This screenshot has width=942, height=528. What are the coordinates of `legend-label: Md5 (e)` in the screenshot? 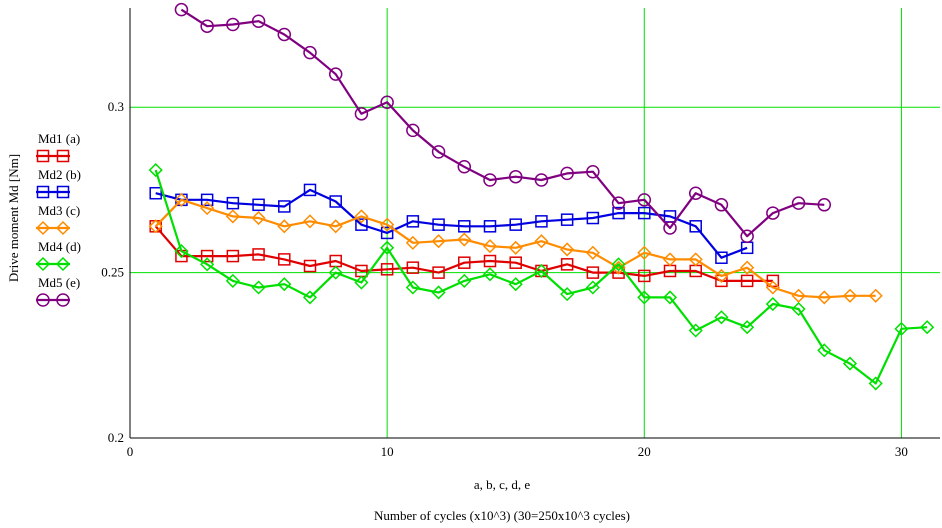 It's located at (59, 282).